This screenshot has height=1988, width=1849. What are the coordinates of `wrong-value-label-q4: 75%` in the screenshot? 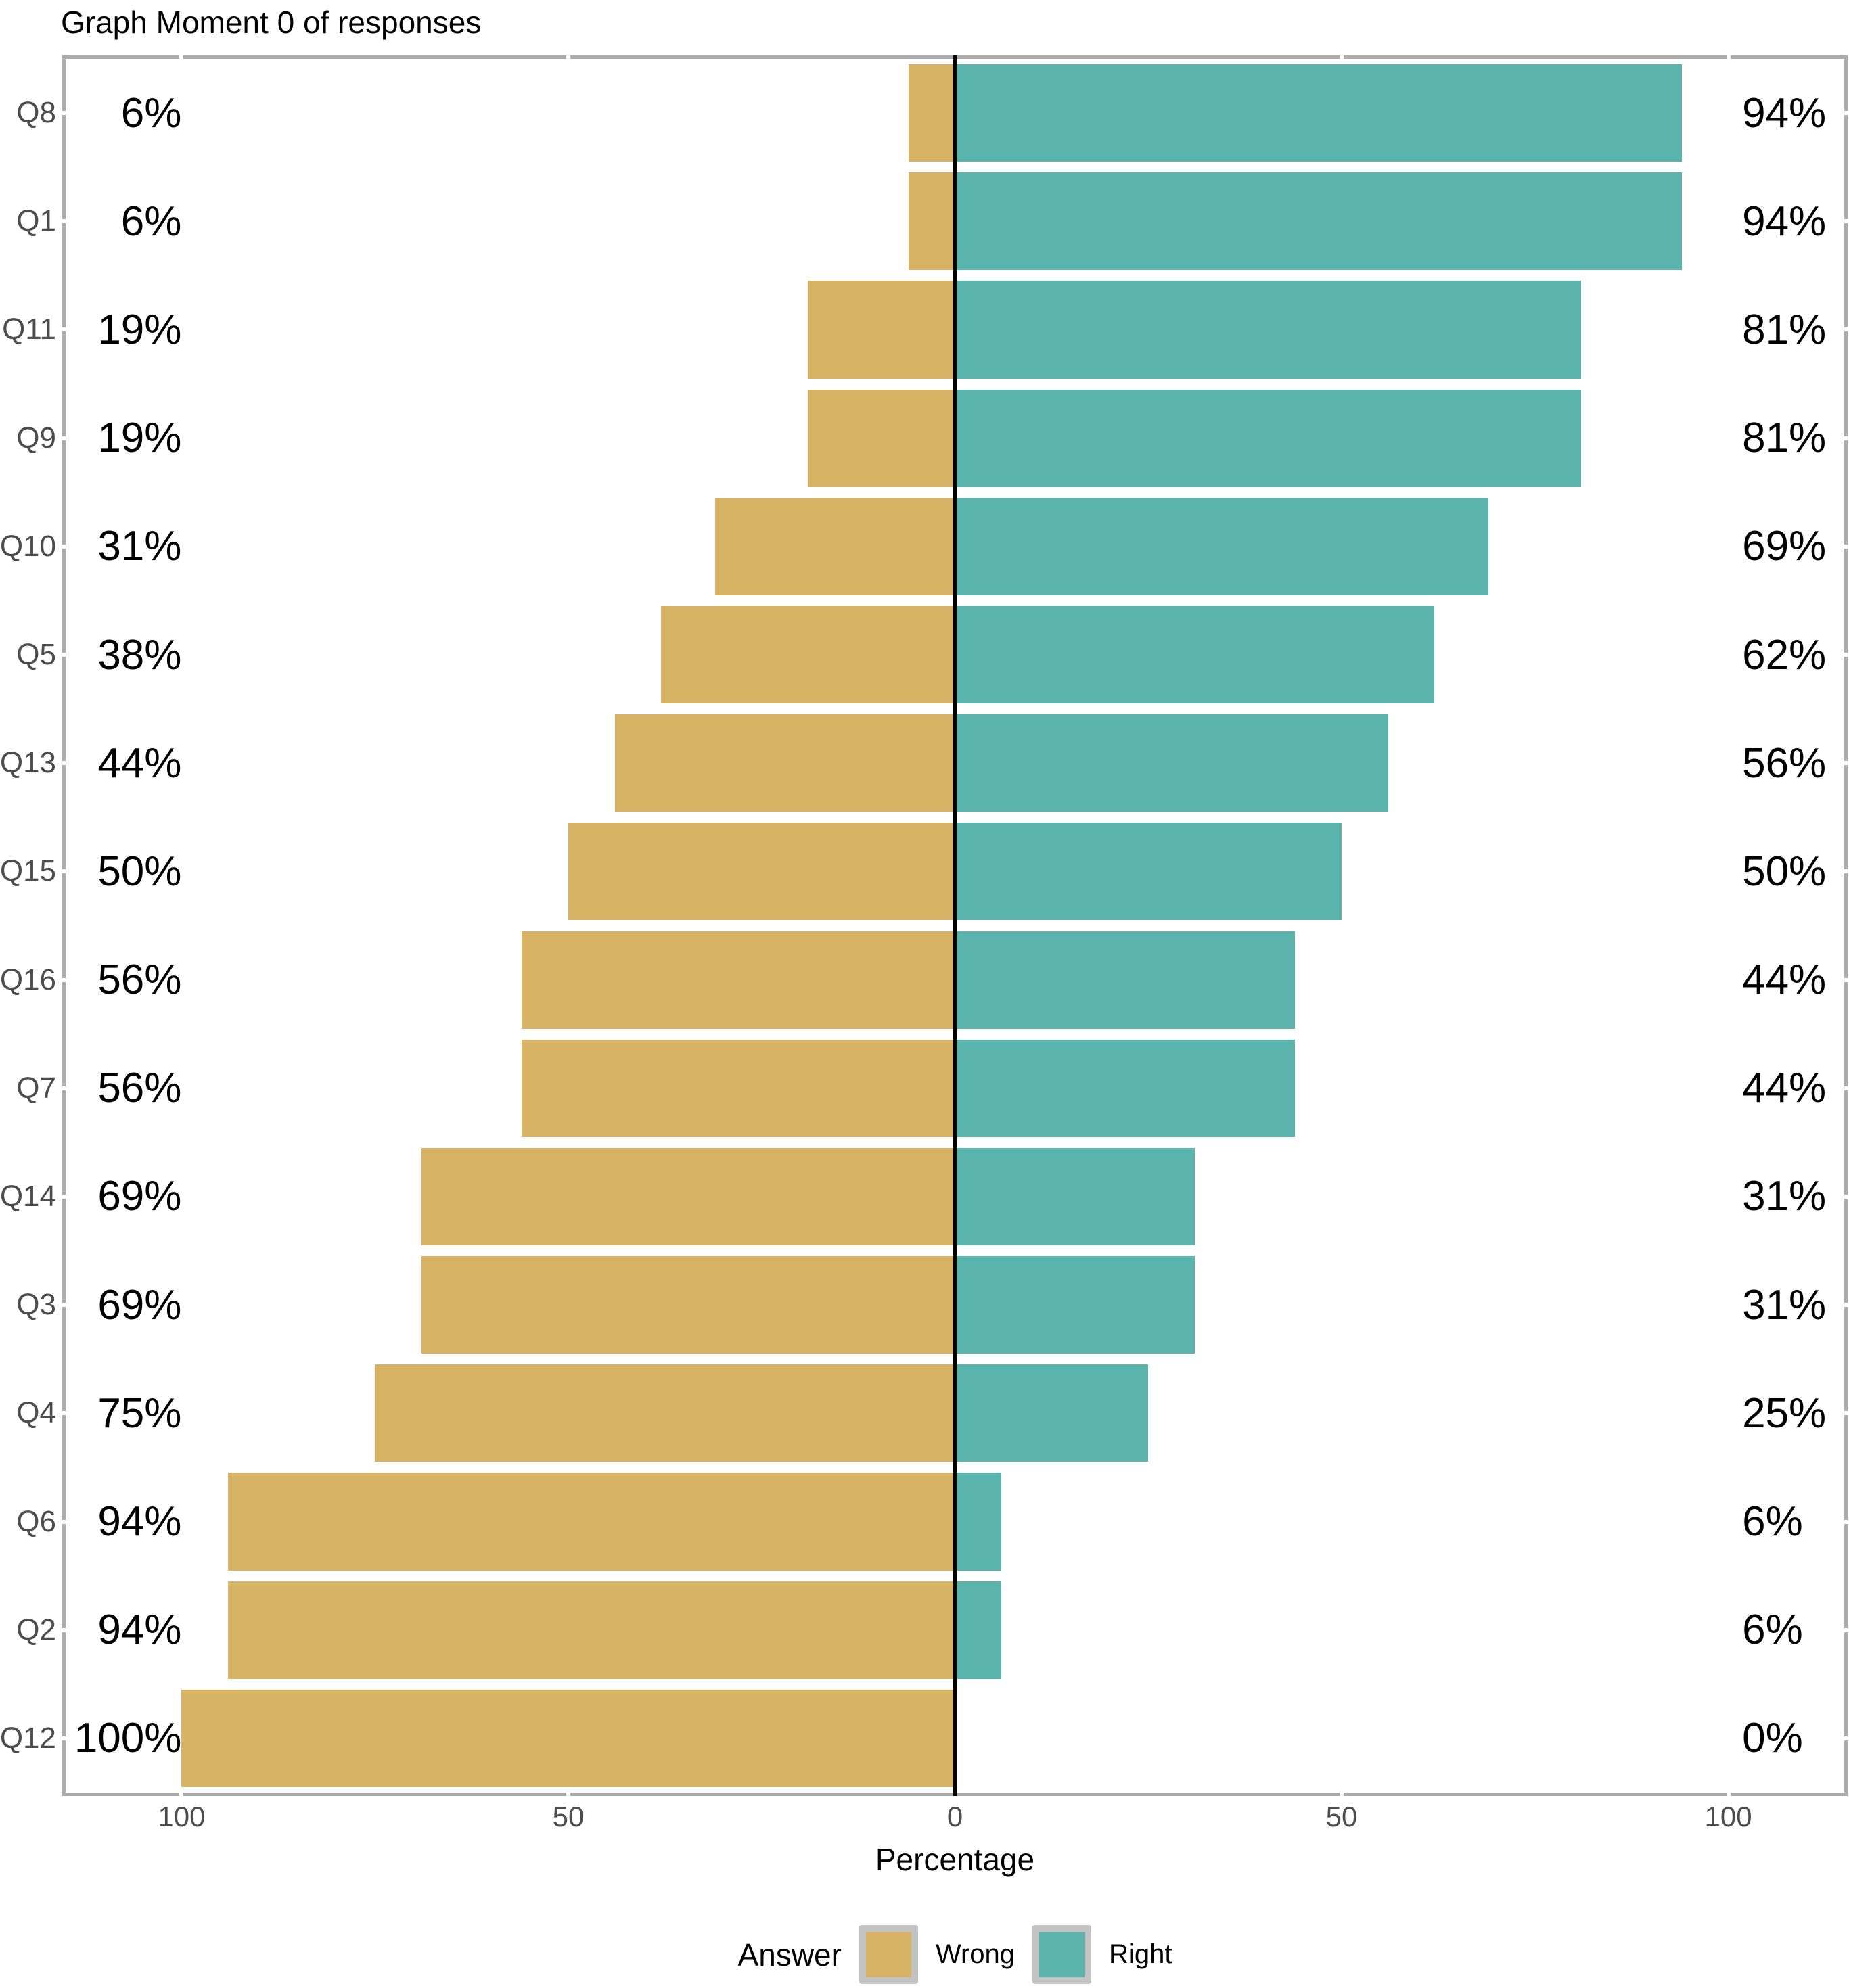 It's located at (139, 1413).